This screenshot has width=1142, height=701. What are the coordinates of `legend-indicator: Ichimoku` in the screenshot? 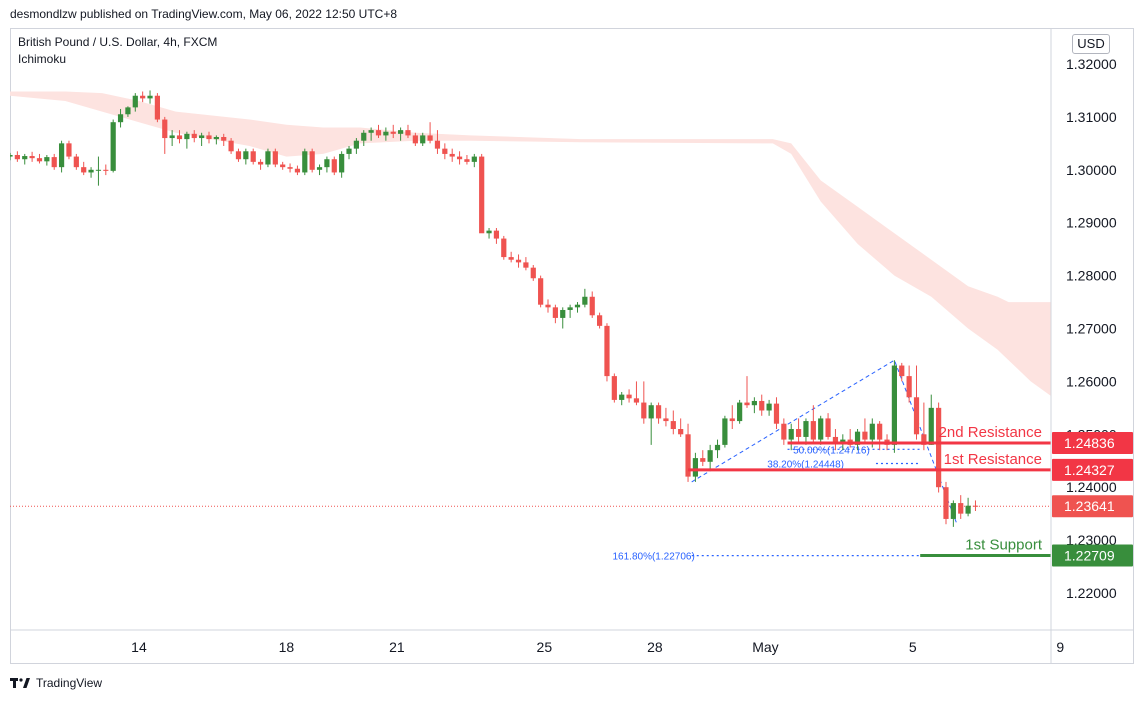 It's located at (42, 59).